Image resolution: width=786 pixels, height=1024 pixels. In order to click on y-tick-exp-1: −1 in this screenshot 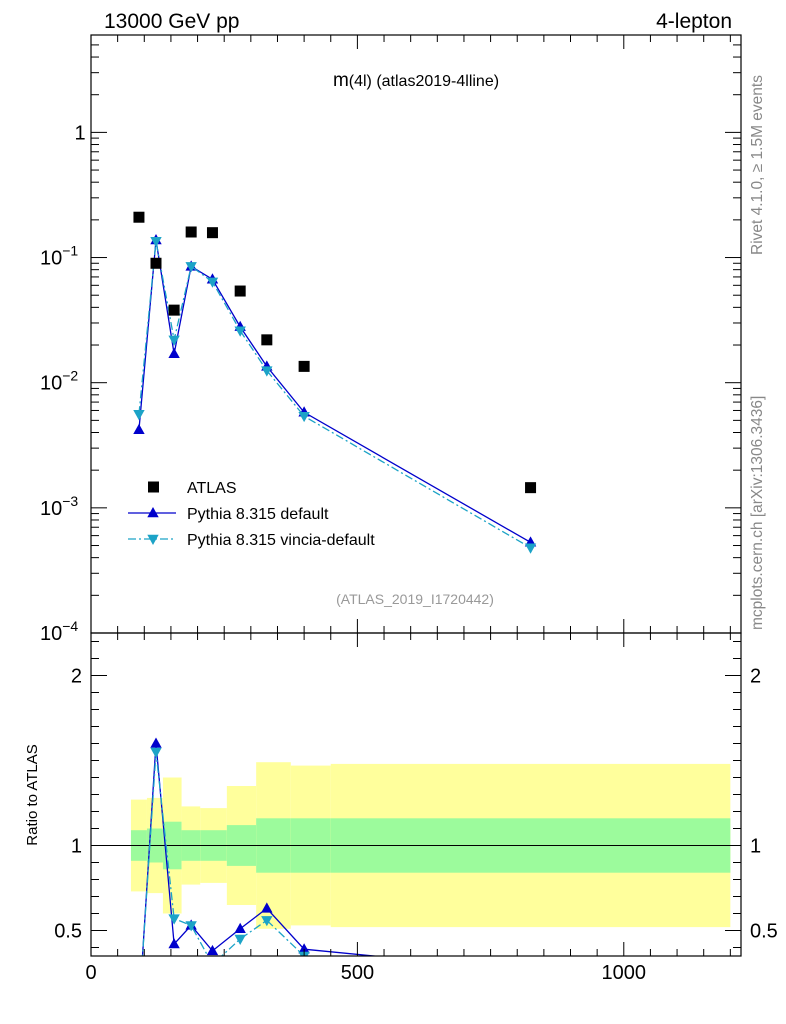, I will do `click(70, 251)`.